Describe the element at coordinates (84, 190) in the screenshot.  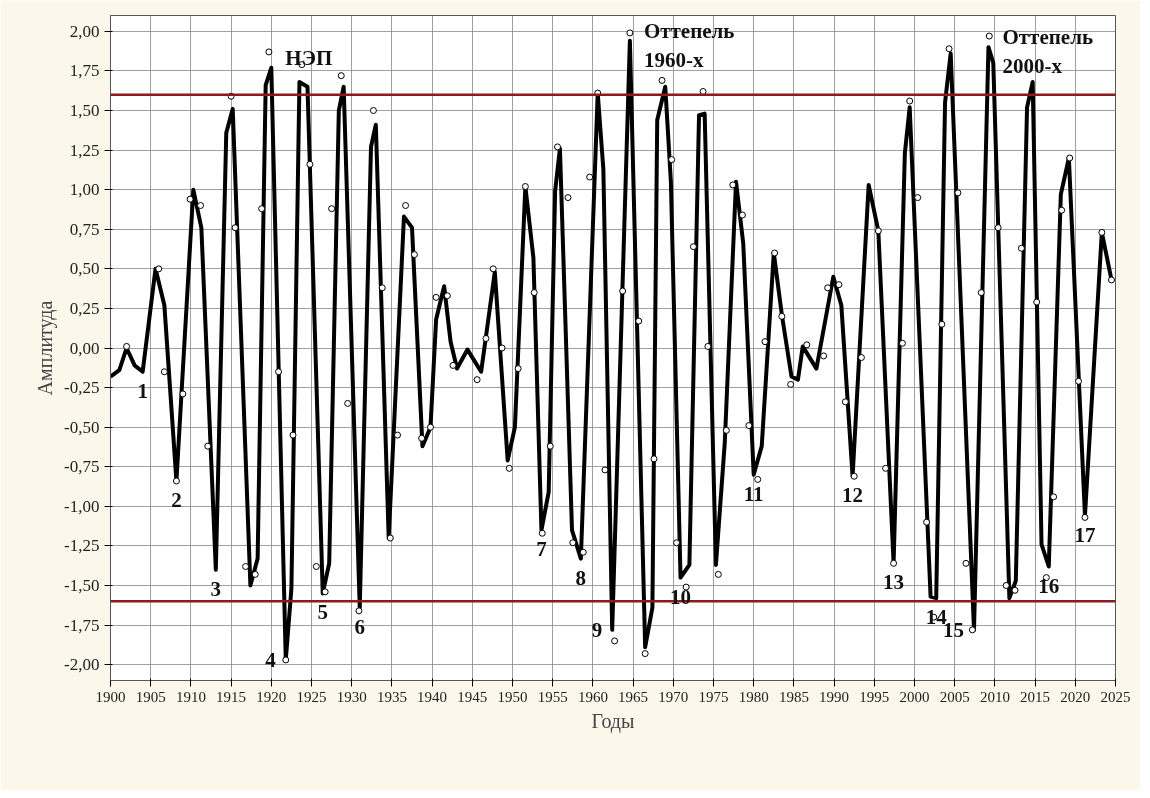
I see `y-tick-label: 1,00` at that location.